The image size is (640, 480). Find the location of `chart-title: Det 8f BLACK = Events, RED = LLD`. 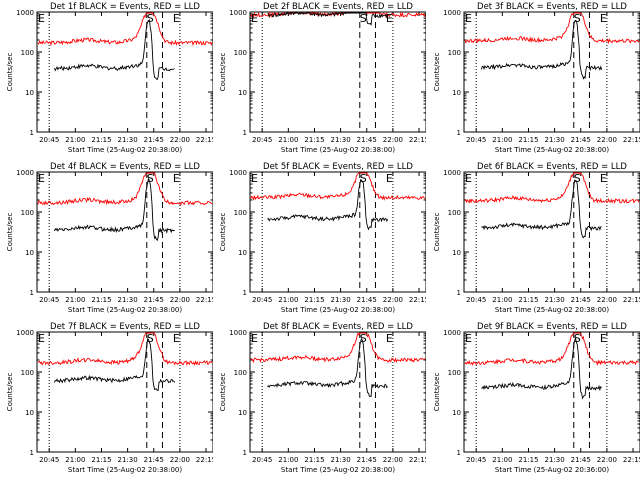

chart-title: Det 8f BLACK = Events, RED = LLD is located at coordinates (338, 327).